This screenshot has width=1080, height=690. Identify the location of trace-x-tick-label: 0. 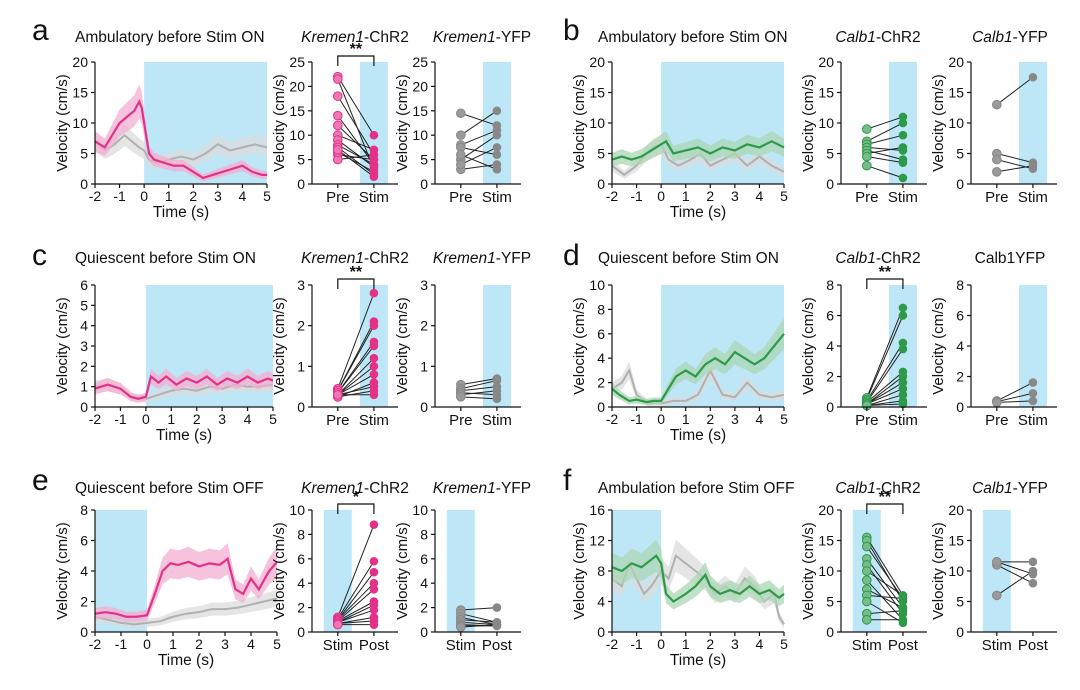
(661, 196).